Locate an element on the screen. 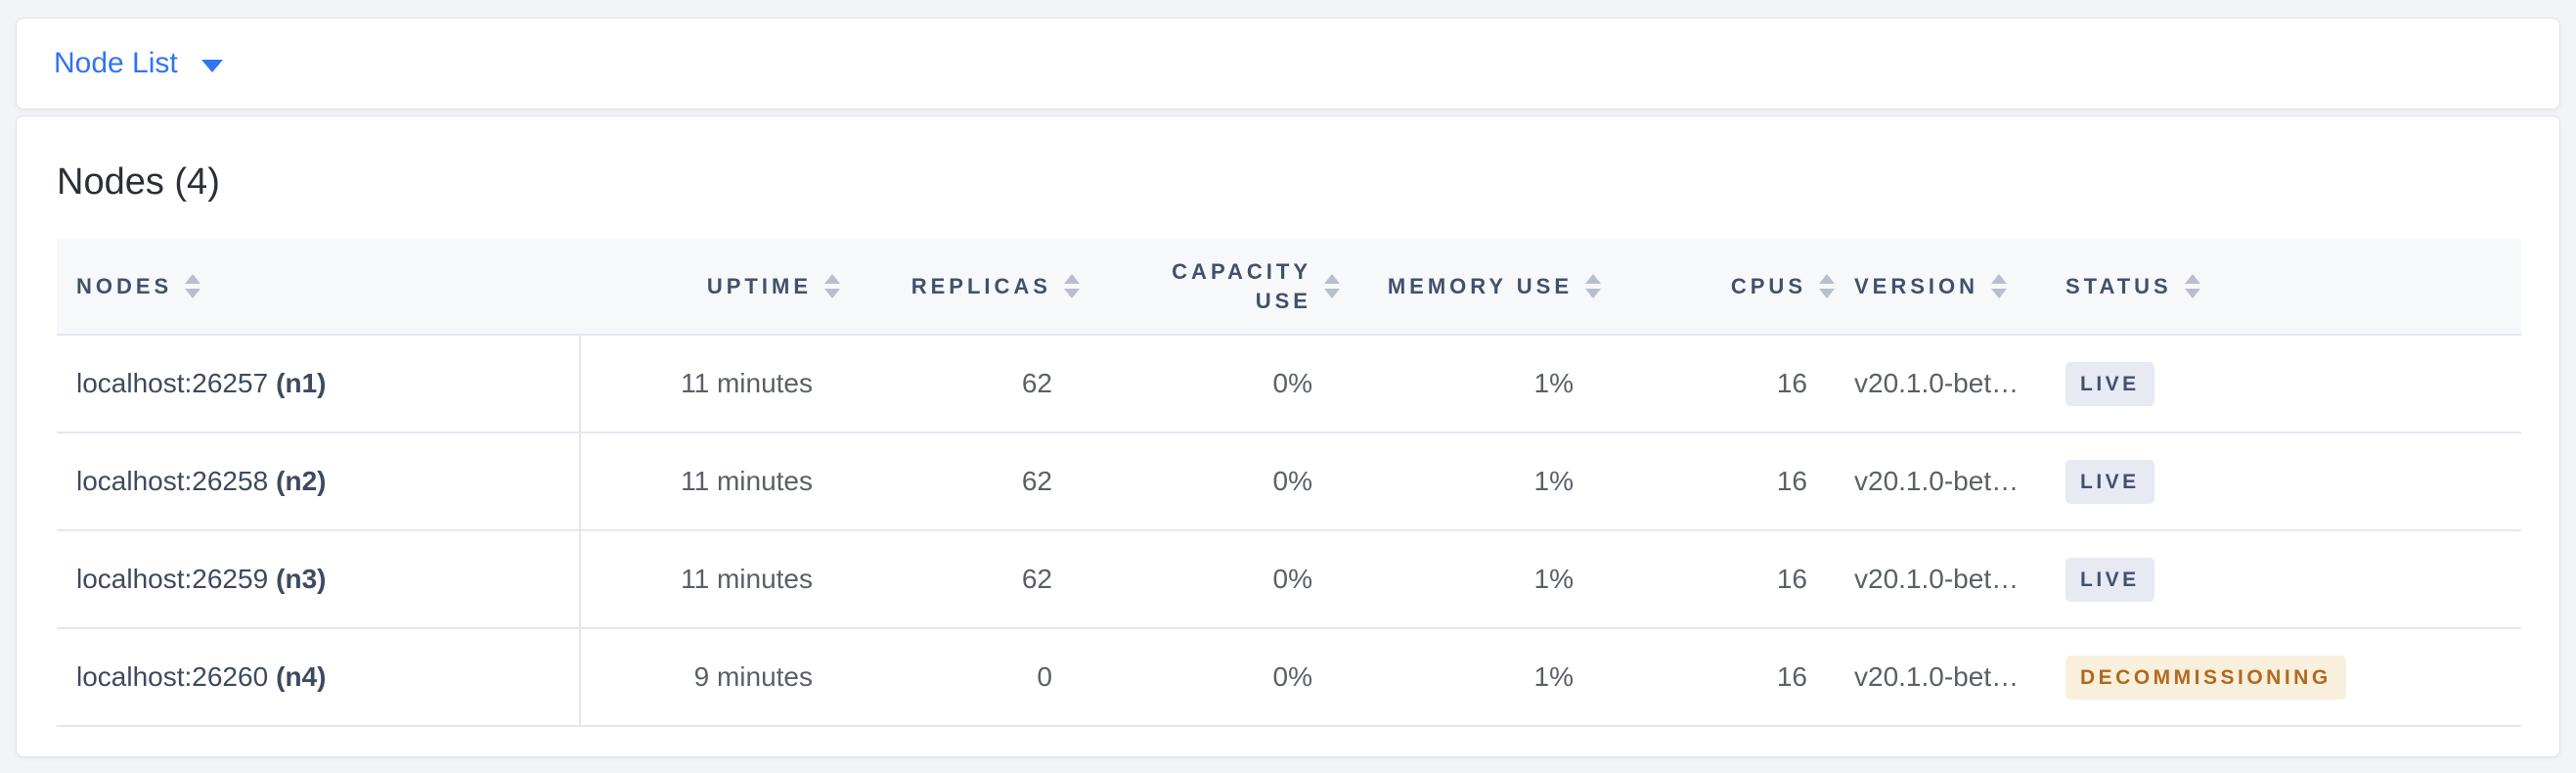  column-header-status: STATUS is located at coordinates (2283, 287).